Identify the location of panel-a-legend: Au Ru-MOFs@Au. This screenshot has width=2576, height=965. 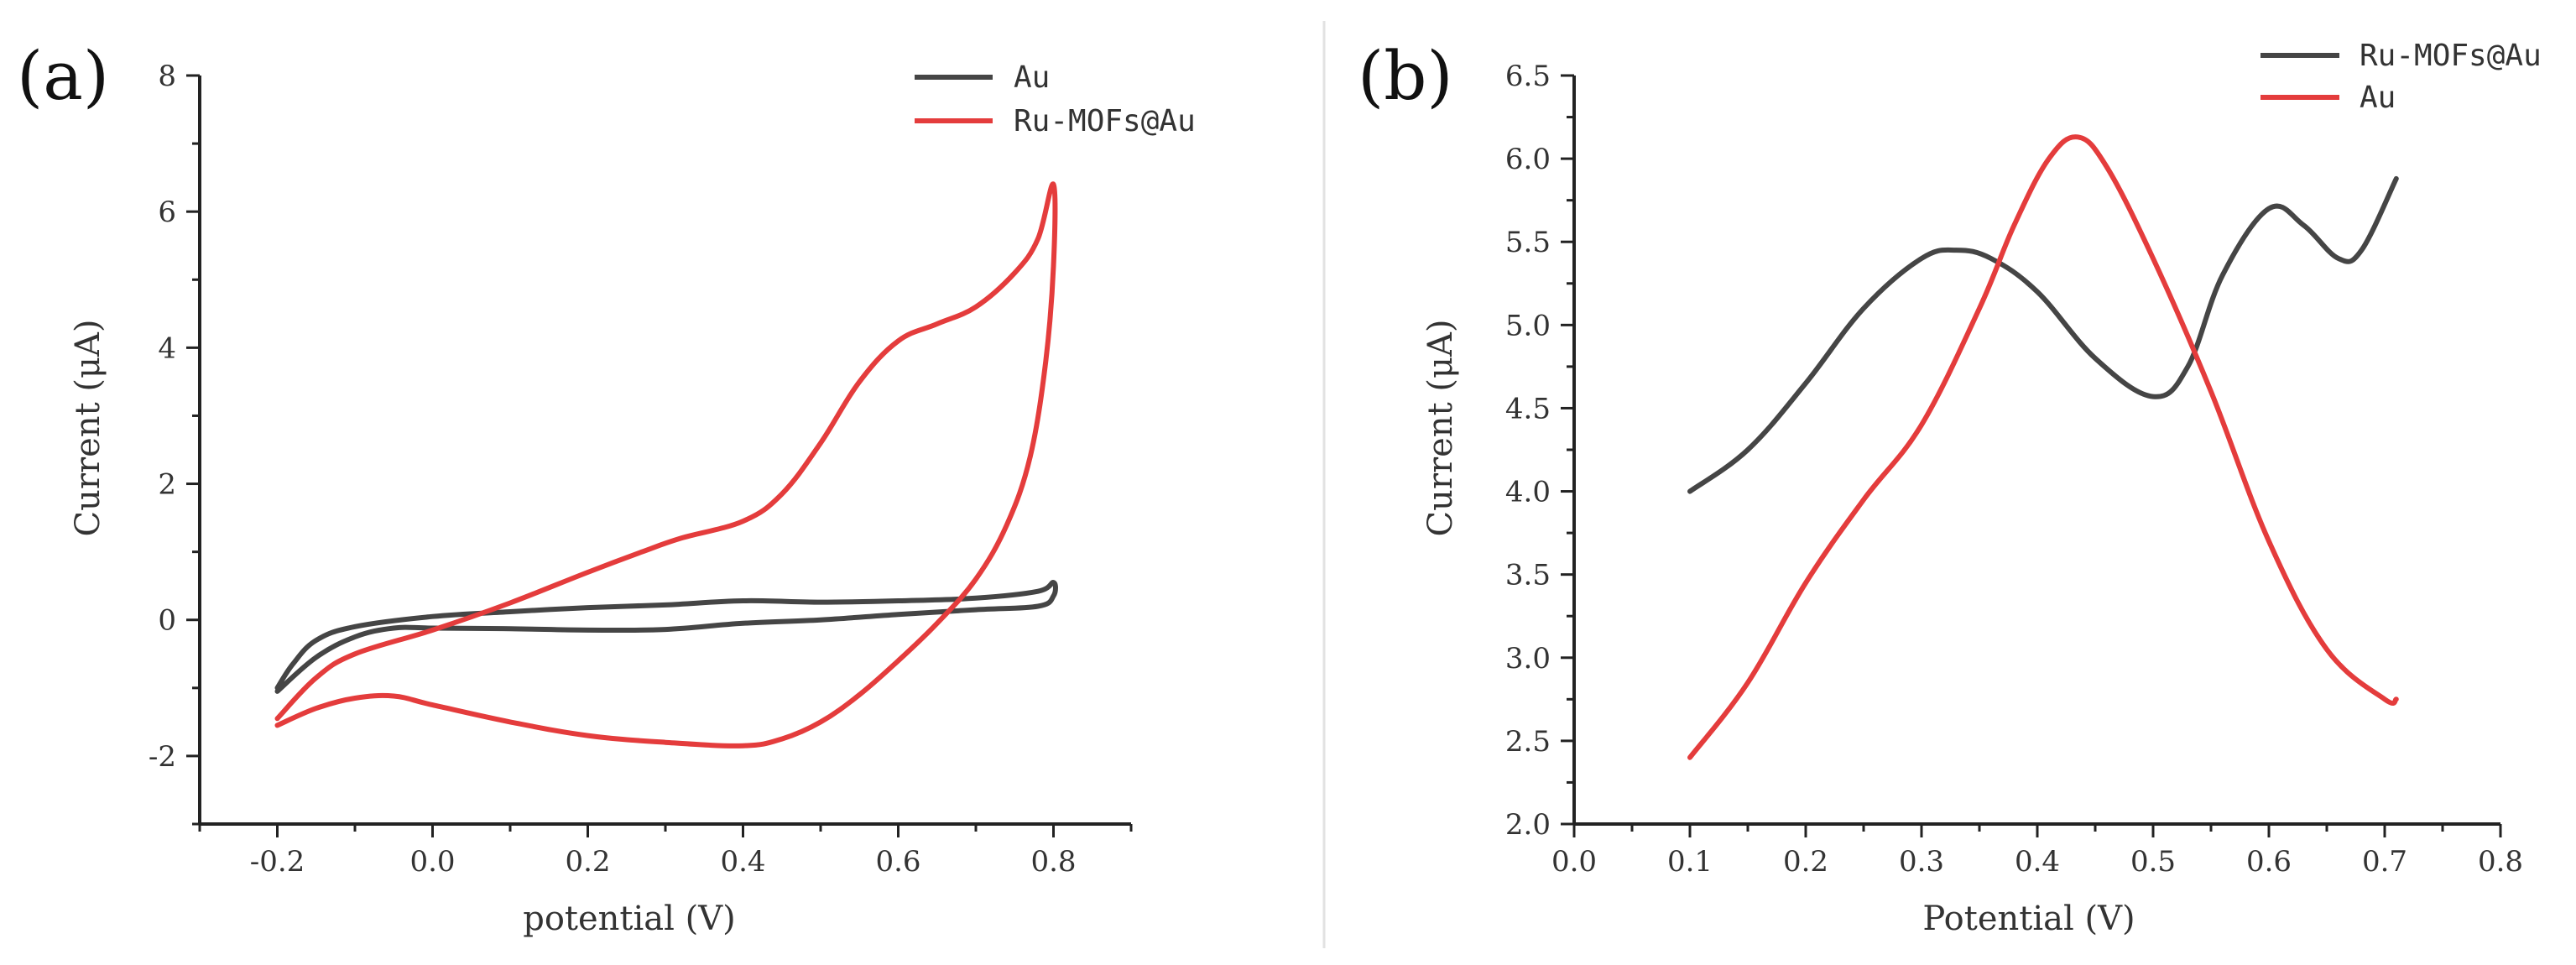
(1055, 99).